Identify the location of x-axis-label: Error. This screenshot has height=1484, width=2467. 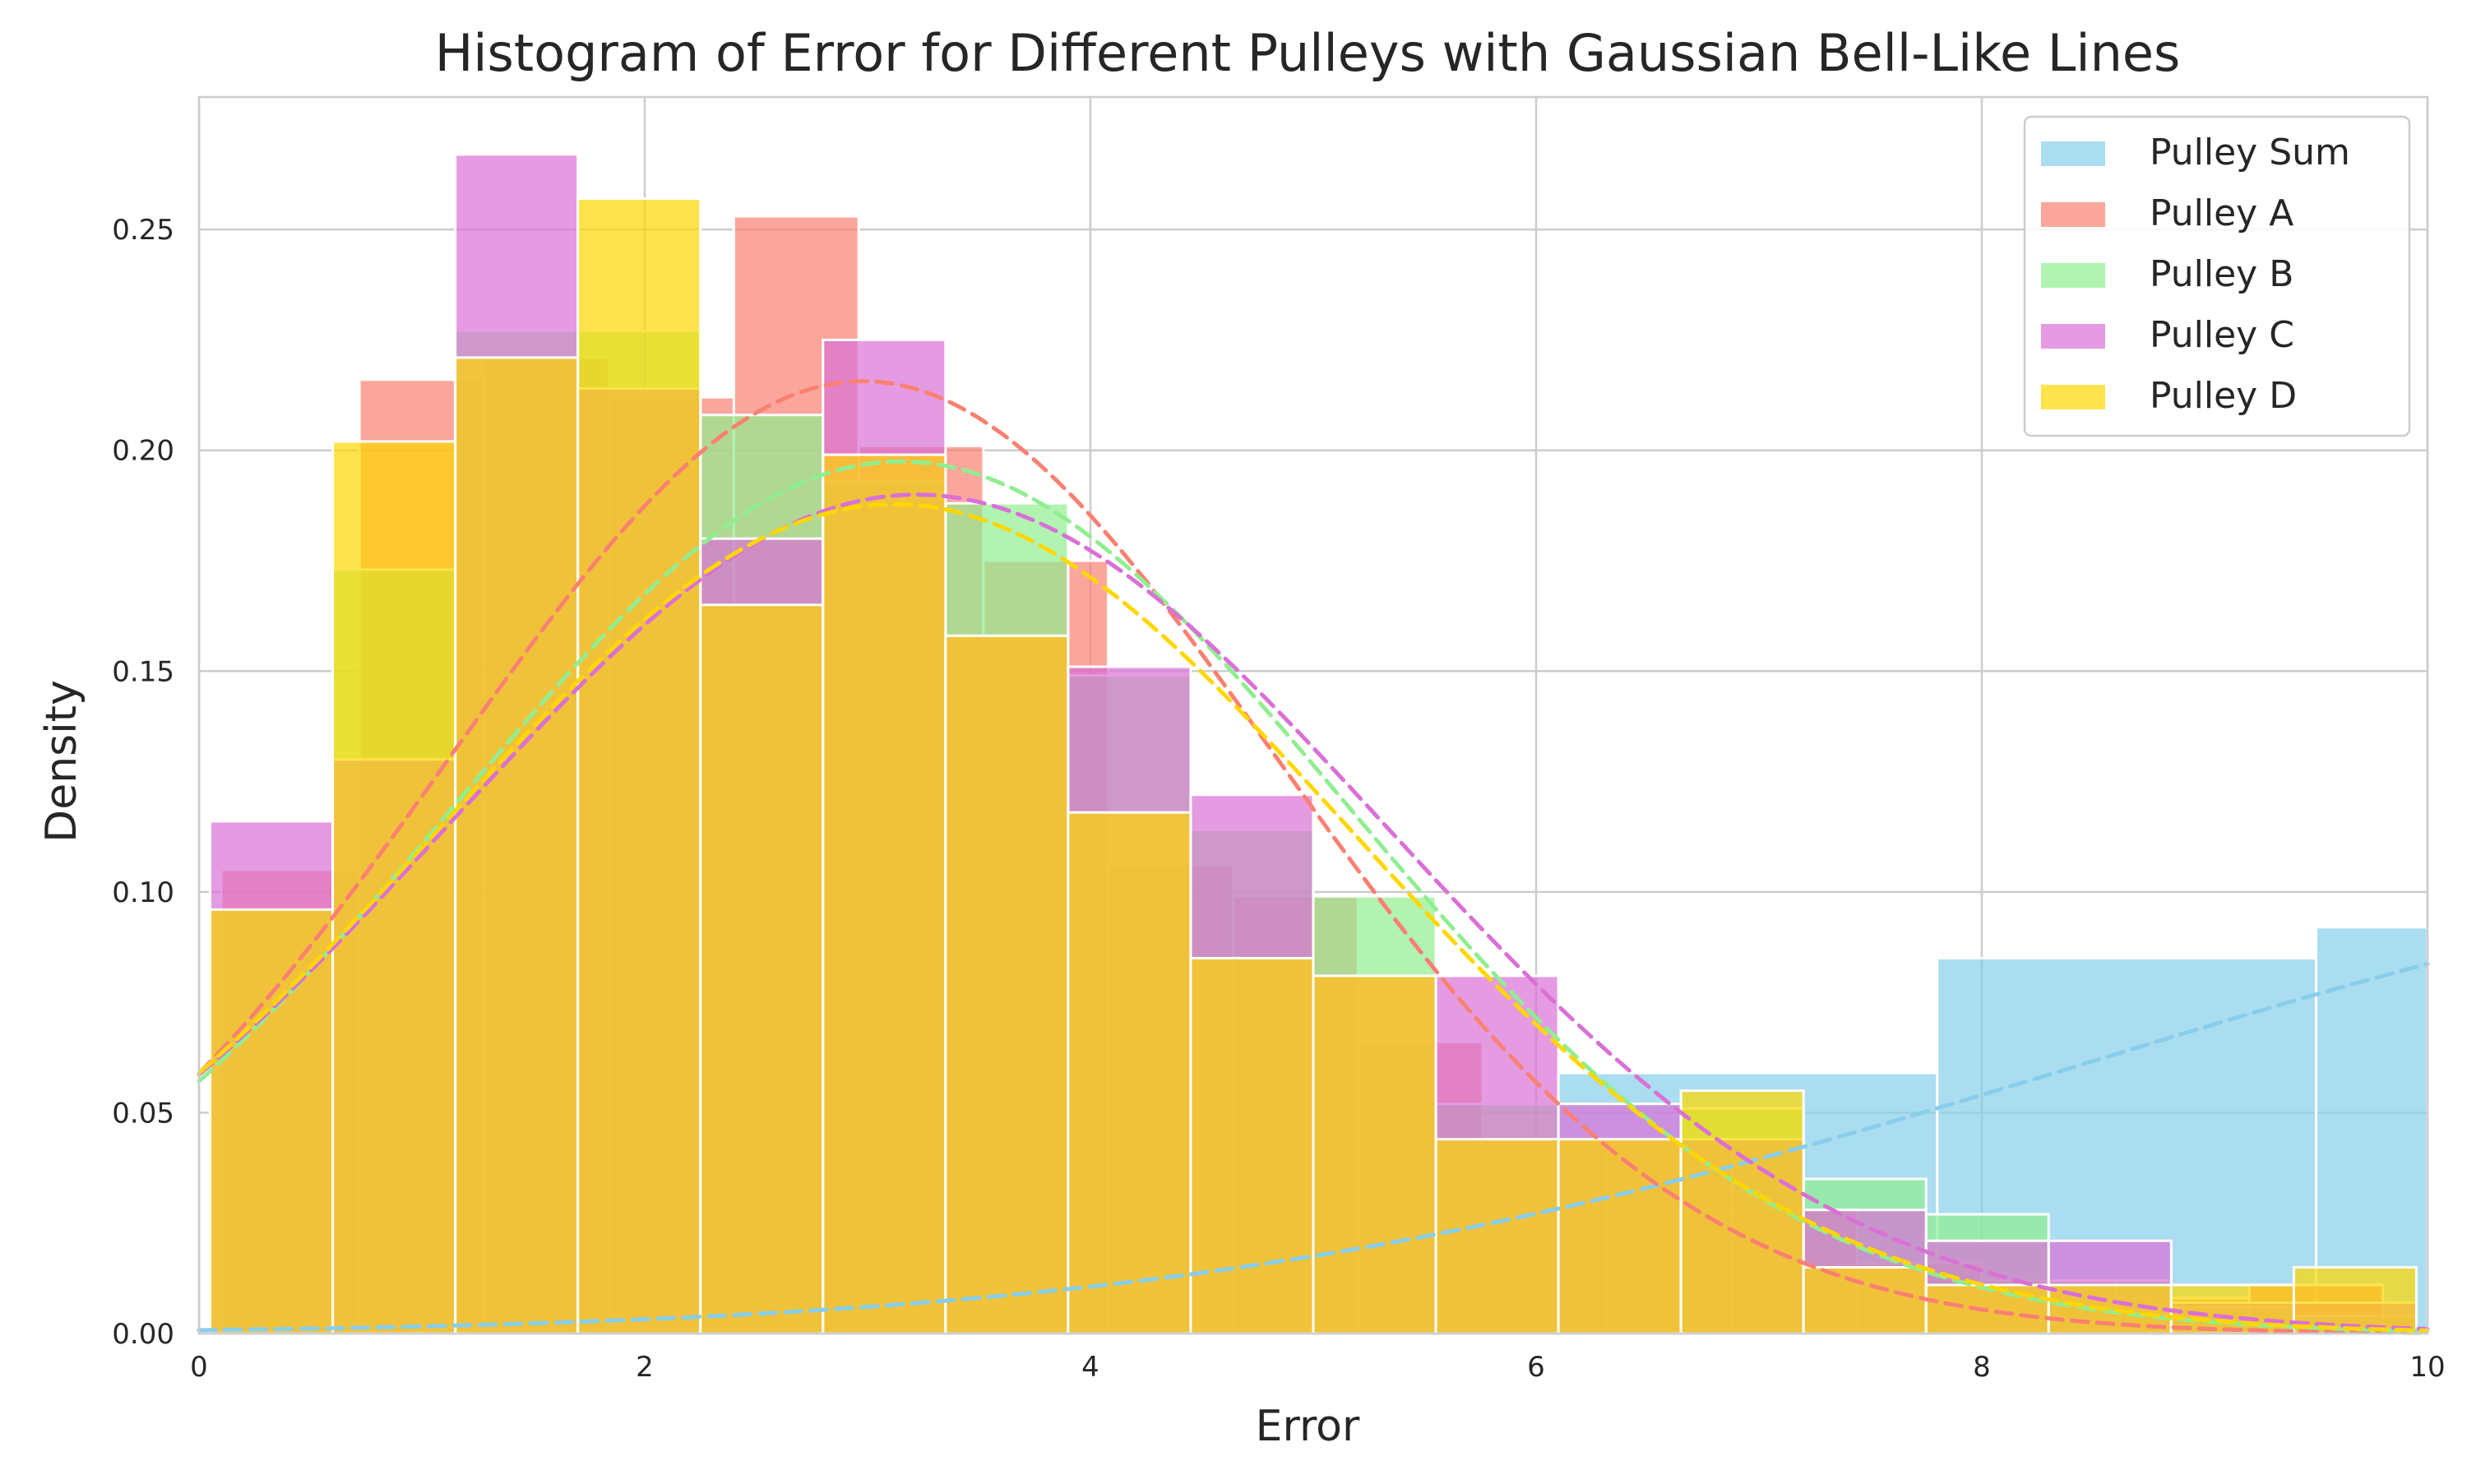
(1308, 1427).